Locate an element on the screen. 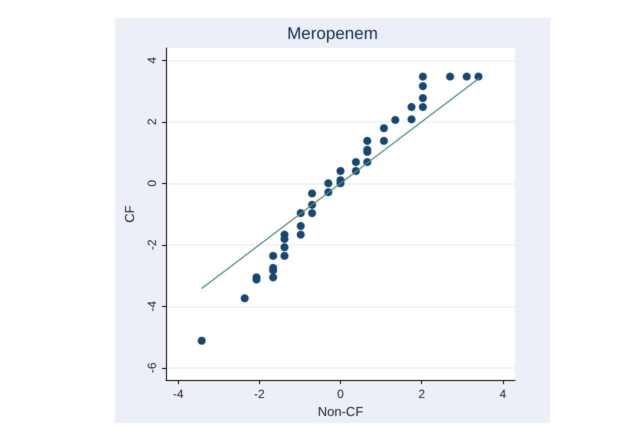  x-tick-label: -4 is located at coordinates (178, 394).